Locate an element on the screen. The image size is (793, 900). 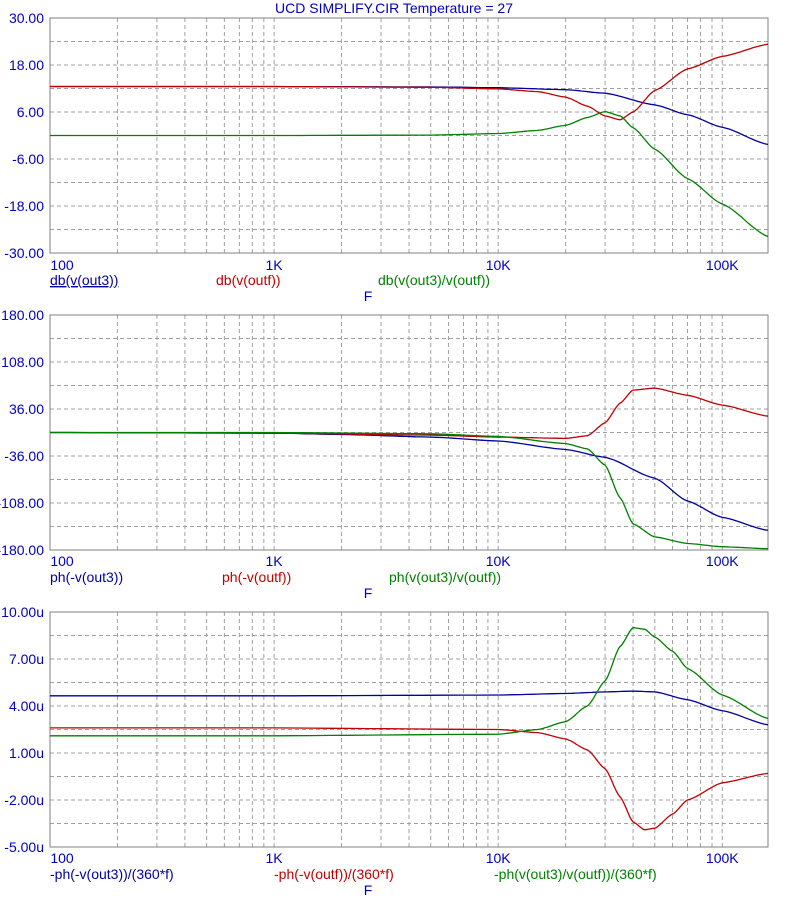
legend-entry: db(v(out3)) is located at coordinates (84, 280).